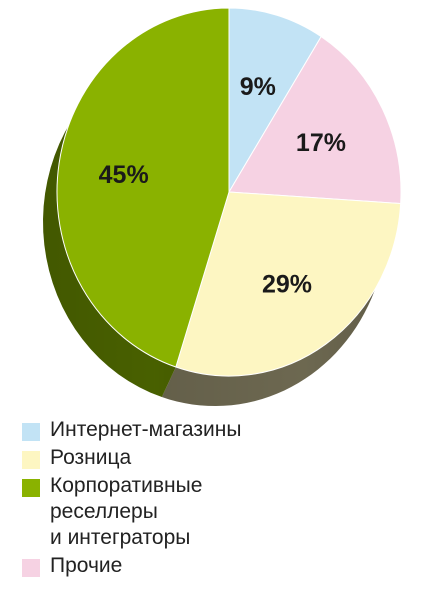 The width and height of the screenshot is (438, 600). What do you see at coordinates (146, 429) in the screenshot?
I see `legend-label: Интернет-магазины` at bounding box center [146, 429].